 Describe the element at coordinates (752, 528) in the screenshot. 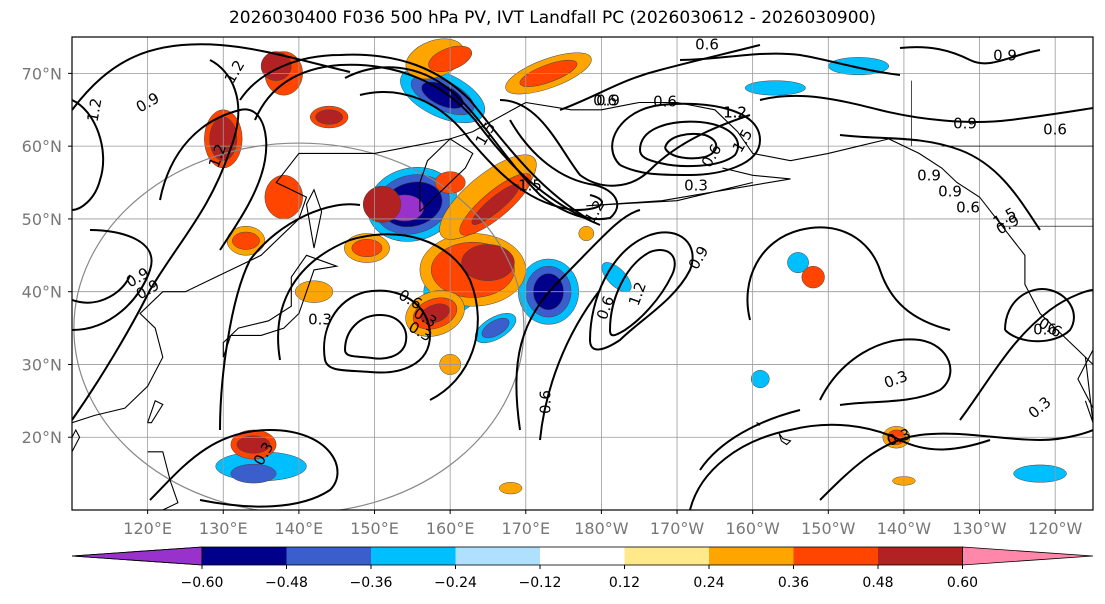

I see `x-tick-label: 160°W` at that location.